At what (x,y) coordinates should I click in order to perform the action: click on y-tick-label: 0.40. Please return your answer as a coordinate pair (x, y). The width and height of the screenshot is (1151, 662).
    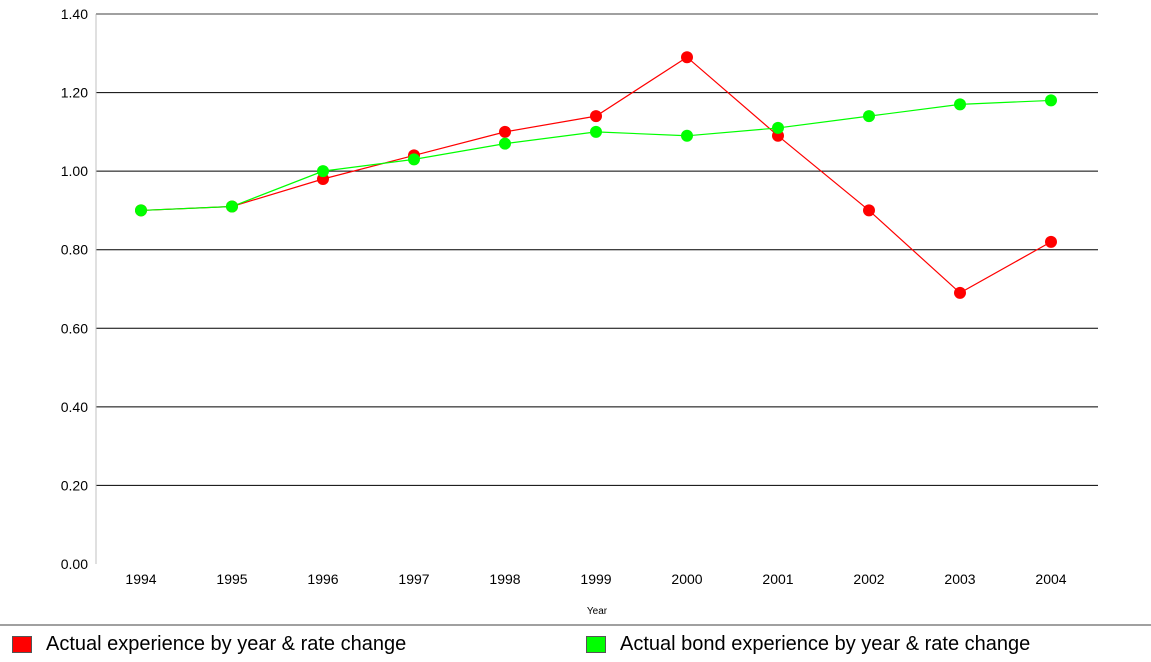
    Looking at the image, I should click on (74, 407).